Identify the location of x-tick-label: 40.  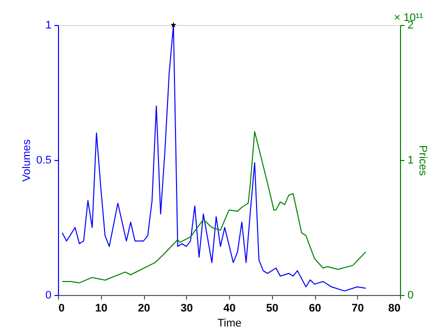
(229, 308).